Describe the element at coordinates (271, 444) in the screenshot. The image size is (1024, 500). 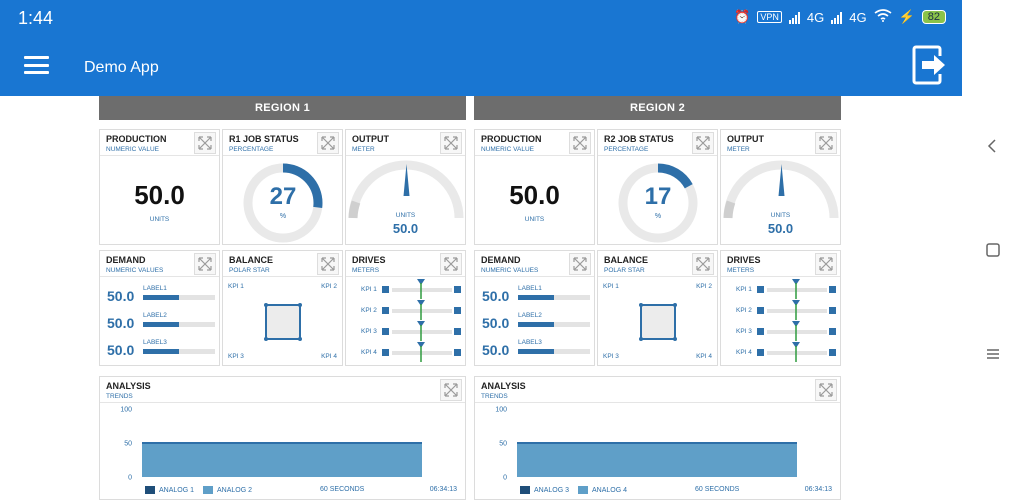
I see `trend-chart: 100 50 0` at that location.